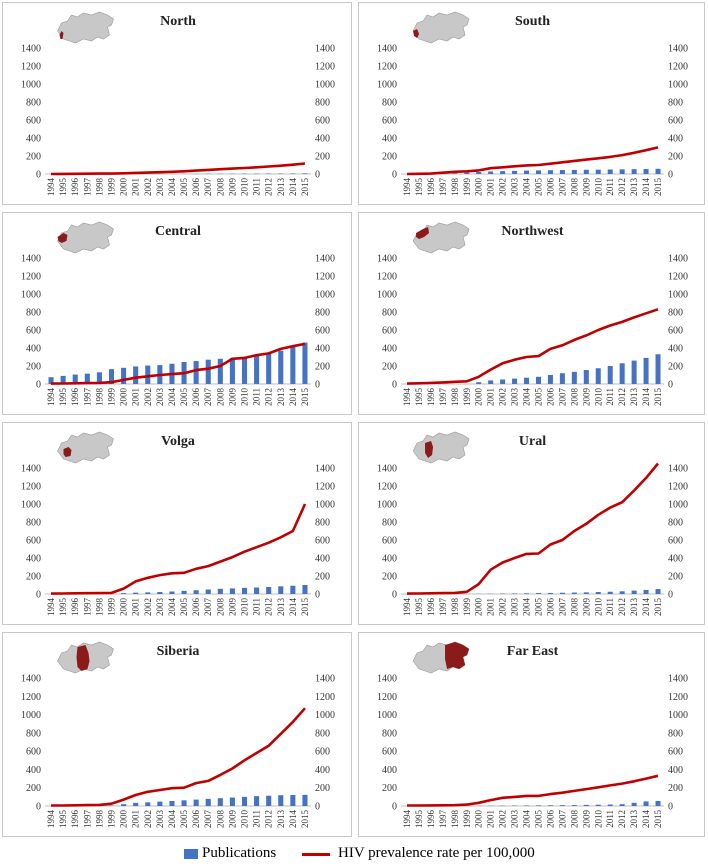  Describe the element at coordinates (178, 231) in the screenshot. I see `chart-title: Central` at that location.